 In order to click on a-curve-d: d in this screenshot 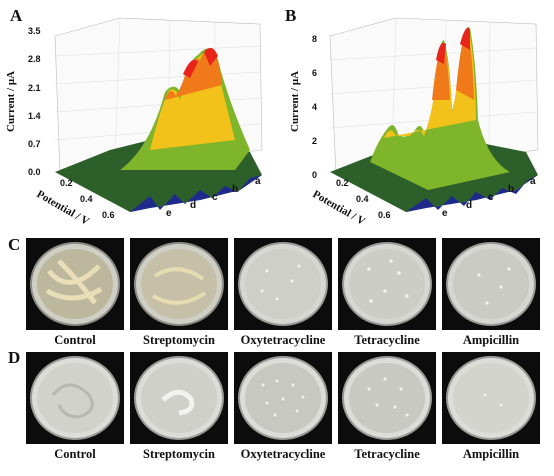, I will do `click(193, 205)`.